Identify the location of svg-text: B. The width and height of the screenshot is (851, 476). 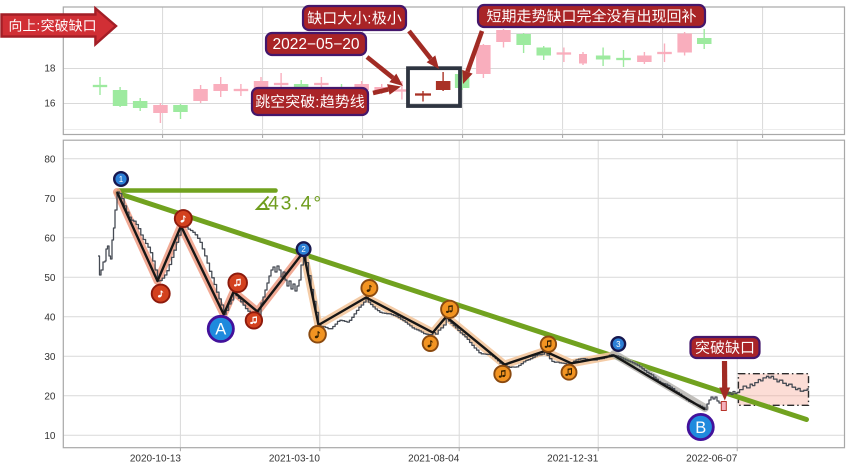
(700, 428).